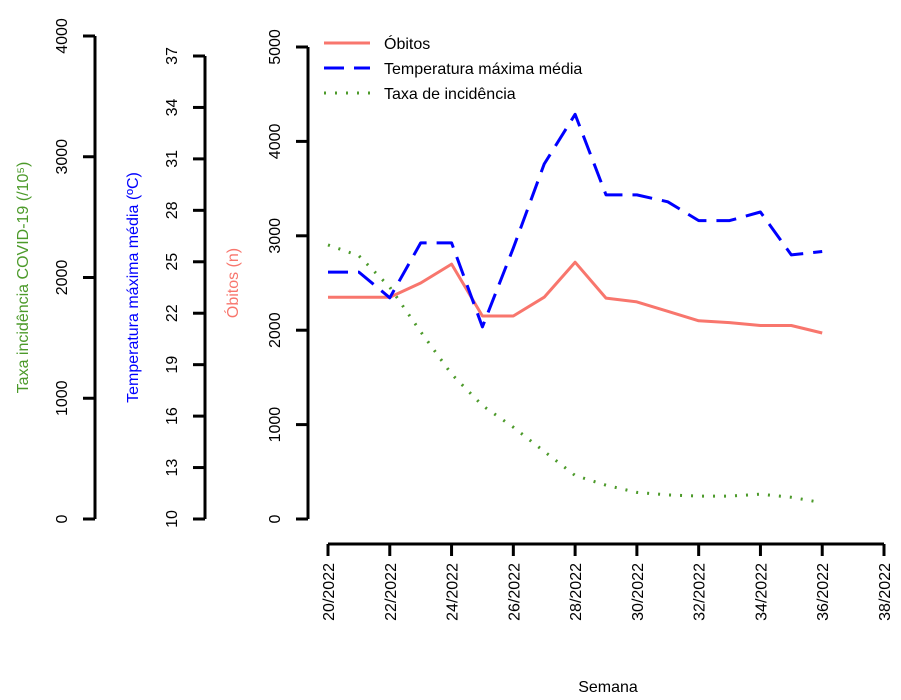 The height and width of the screenshot is (700, 901). What do you see at coordinates (275, 330) in the screenshot?
I see `obitos-tick-label: 2000` at bounding box center [275, 330].